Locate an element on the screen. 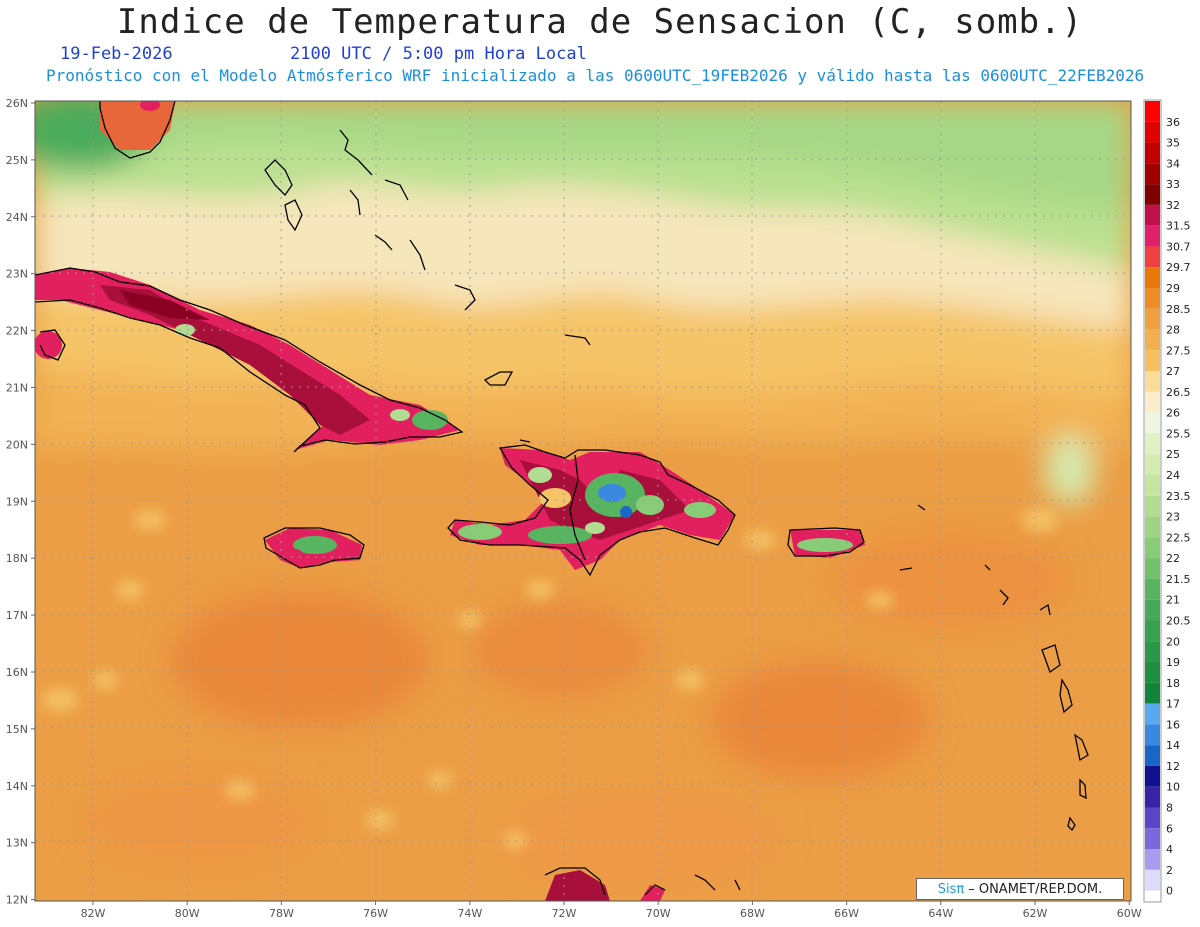 The width and height of the screenshot is (1200, 927). credit-text: – ONAMET/REP.DOM. is located at coordinates (1035, 889).